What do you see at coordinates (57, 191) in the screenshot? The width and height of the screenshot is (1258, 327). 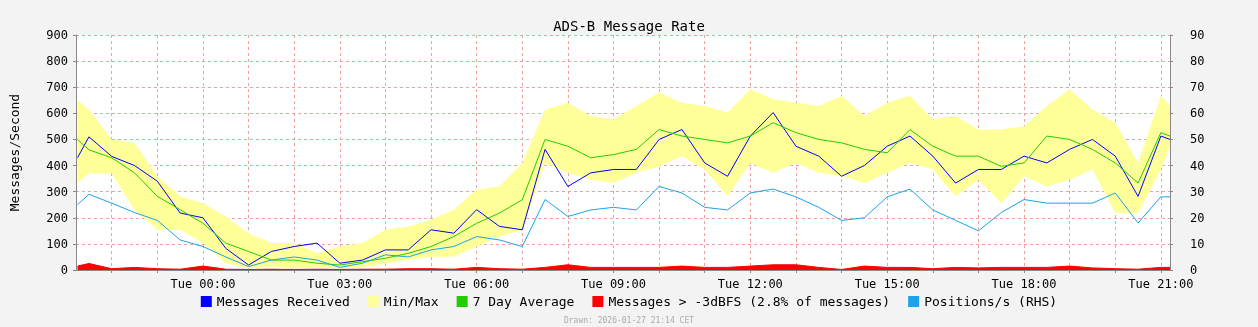 I see `y-tick-label: 300` at bounding box center [57, 191].